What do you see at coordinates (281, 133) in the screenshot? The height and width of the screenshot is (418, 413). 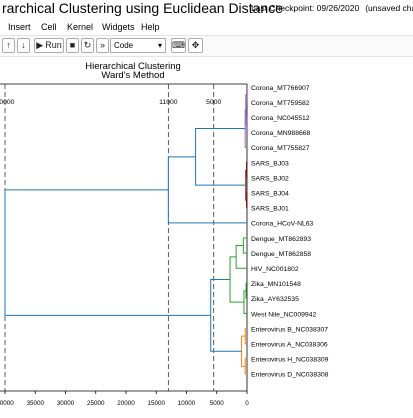 I see `leaf-label: Corona_MN988668` at bounding box center [281, 133].